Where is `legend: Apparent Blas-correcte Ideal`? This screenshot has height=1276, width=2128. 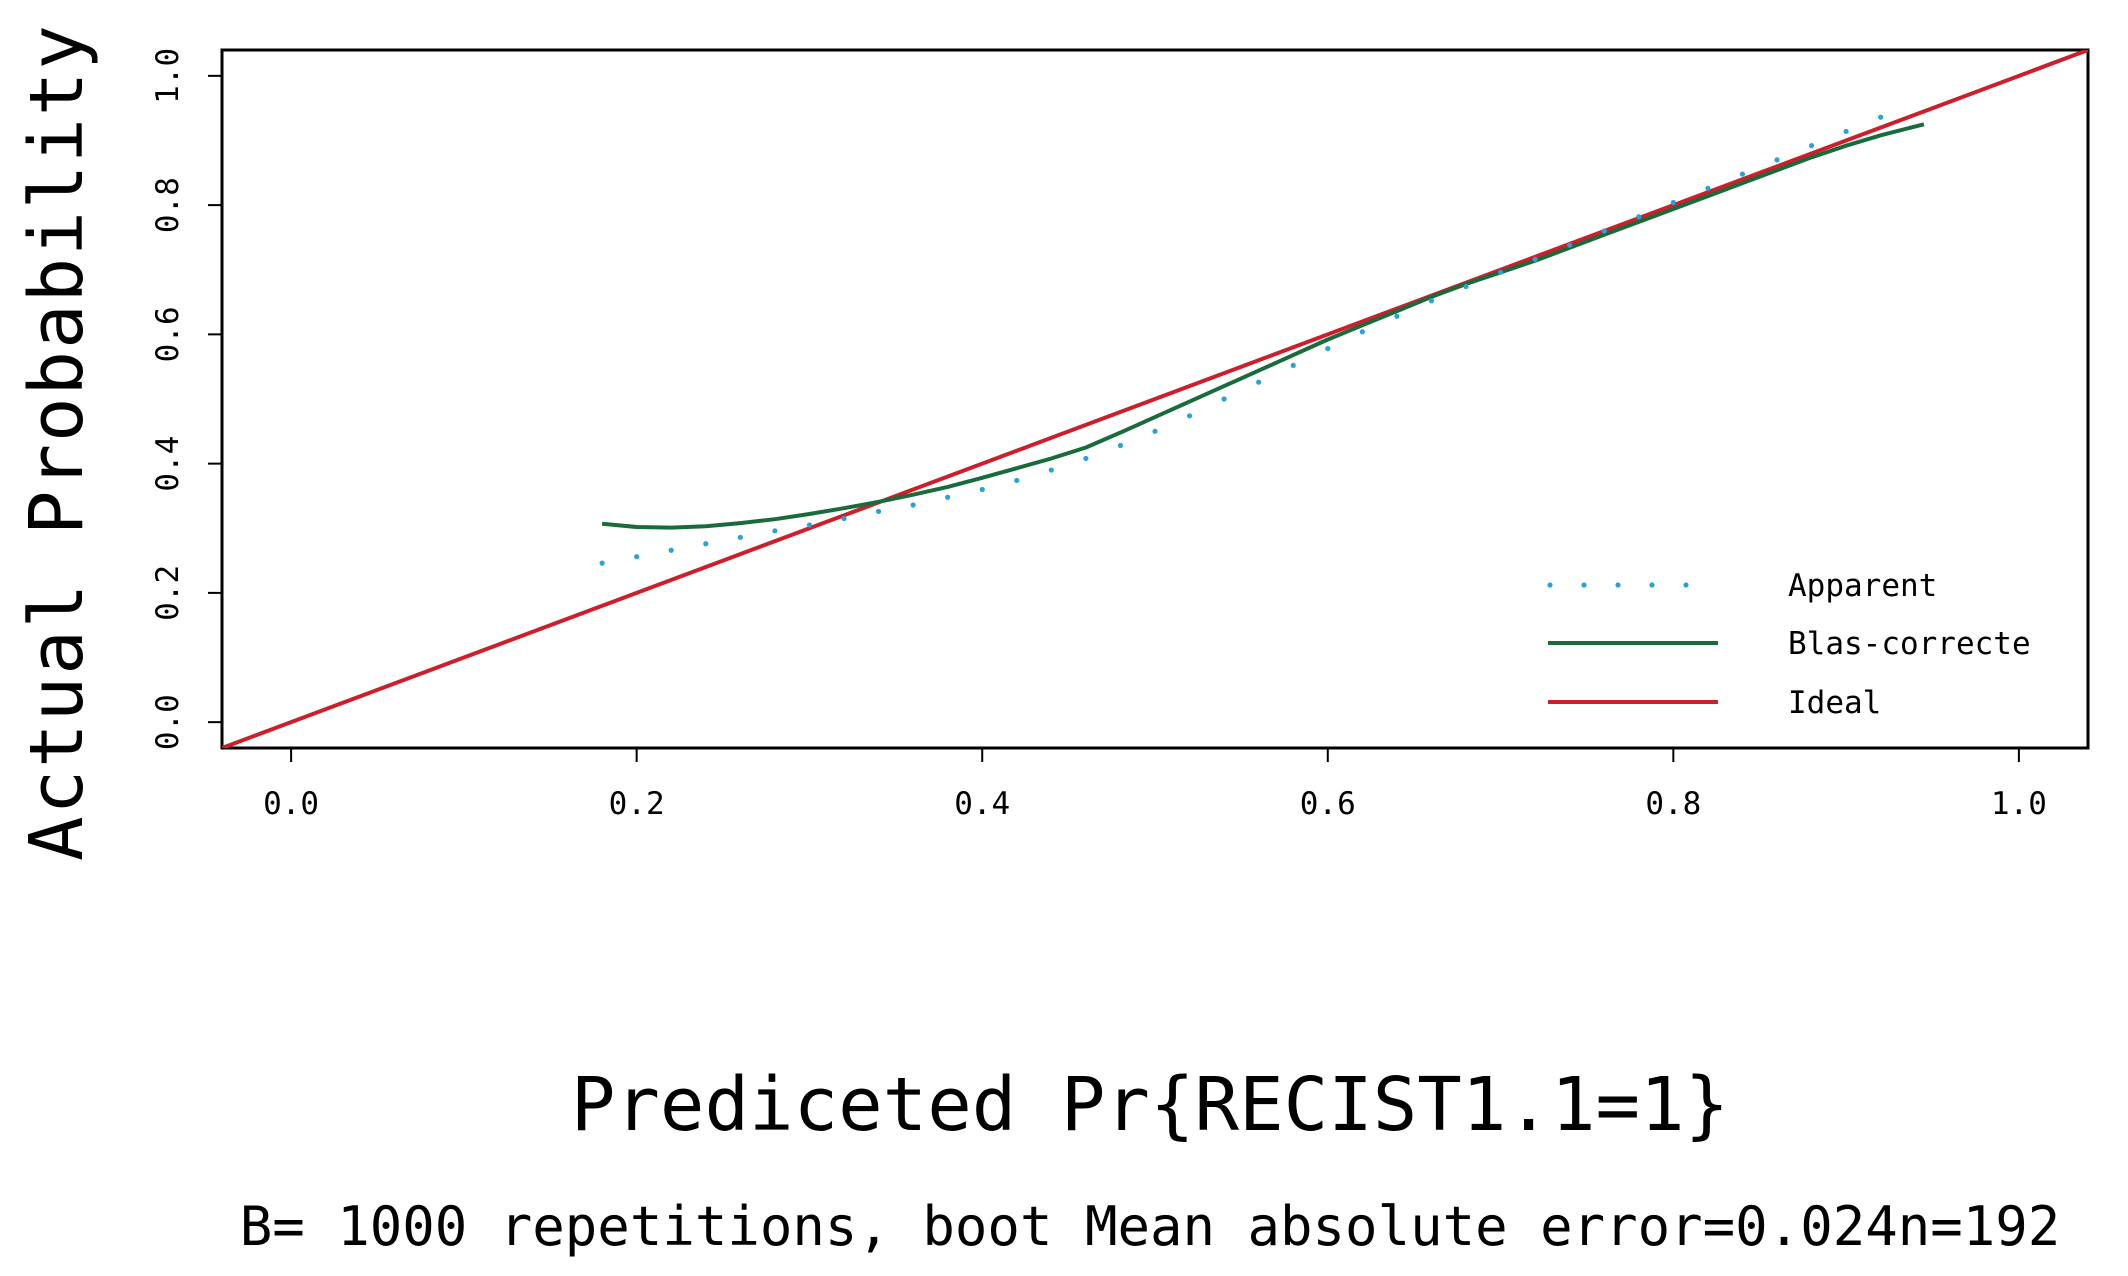
legend: Apparent Blas-correcte Ideal is located at coordinates (1789, 644).